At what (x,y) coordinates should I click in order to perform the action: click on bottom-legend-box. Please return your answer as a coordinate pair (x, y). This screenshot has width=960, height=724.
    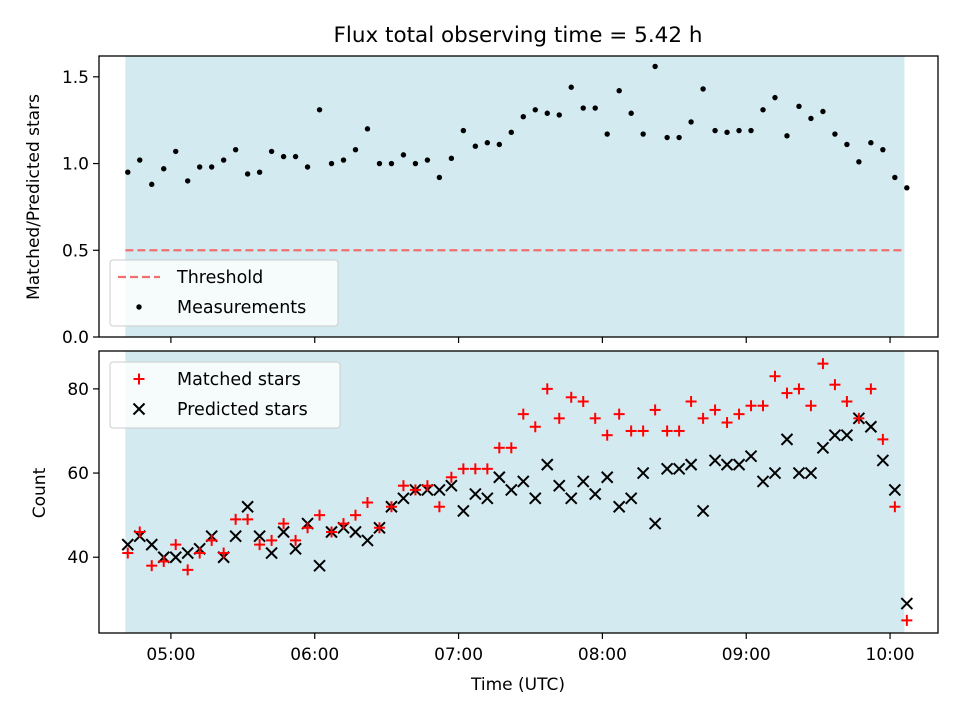
    Looking at the image, I should click on (225, 395).